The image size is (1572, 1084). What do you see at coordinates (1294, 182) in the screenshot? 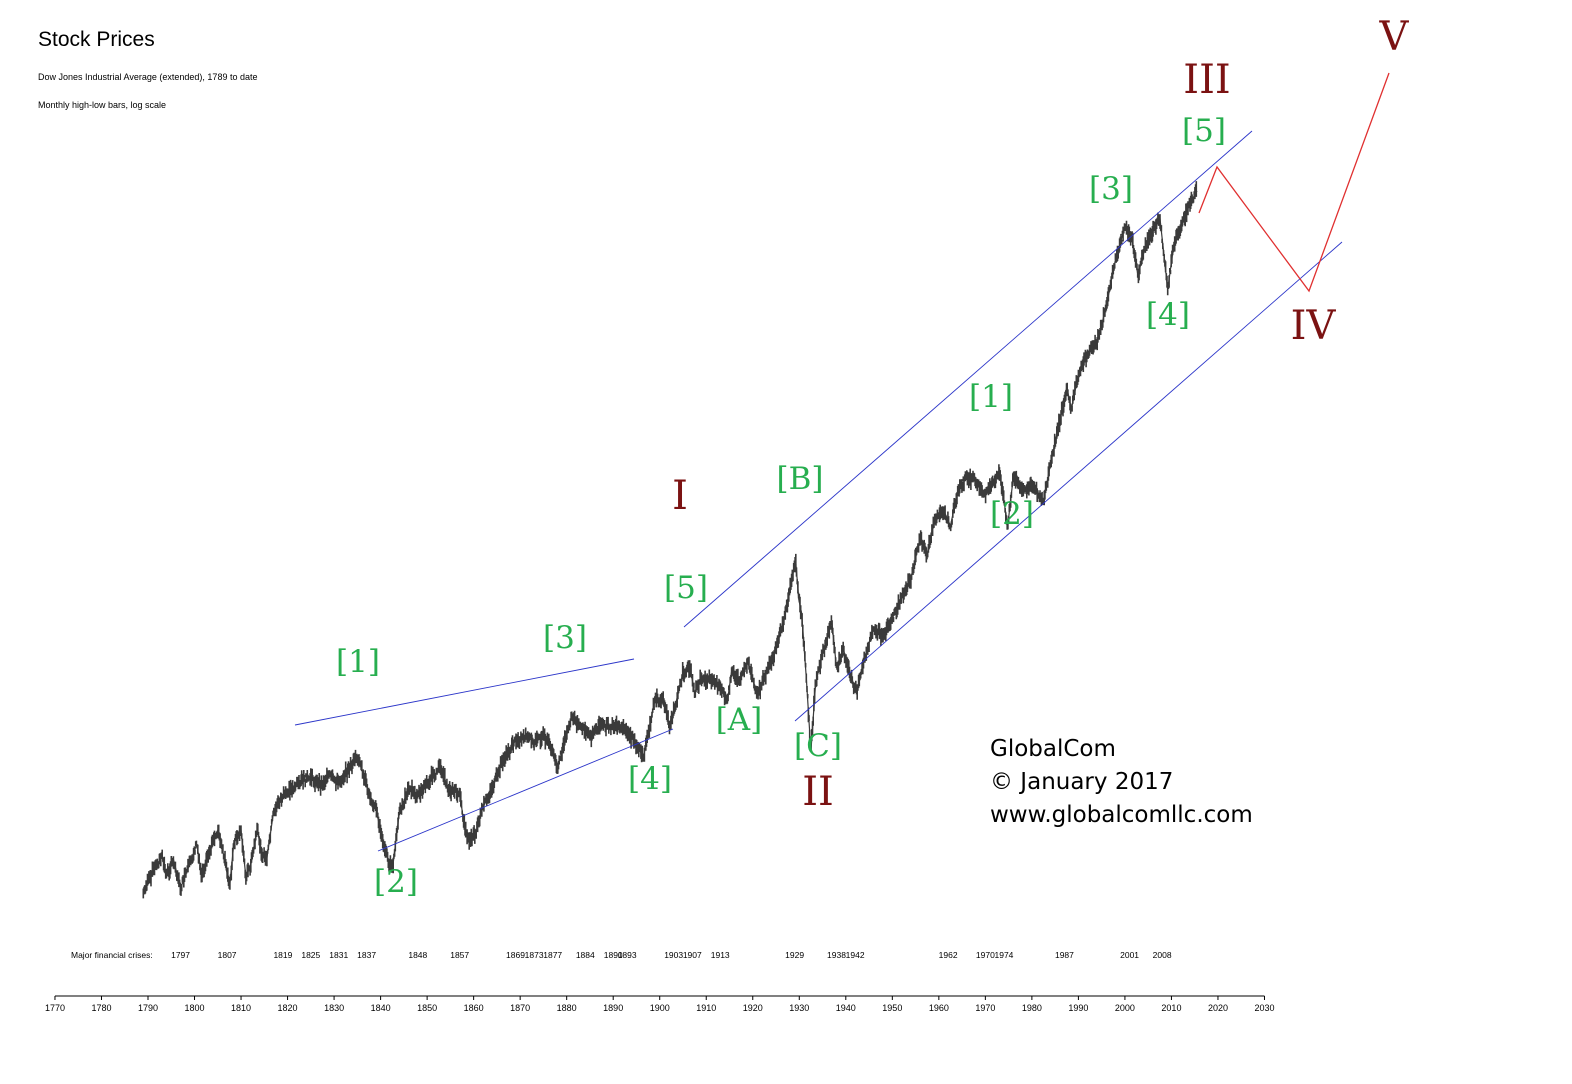
I see `projection-path` at bounding box center [1294, 182].